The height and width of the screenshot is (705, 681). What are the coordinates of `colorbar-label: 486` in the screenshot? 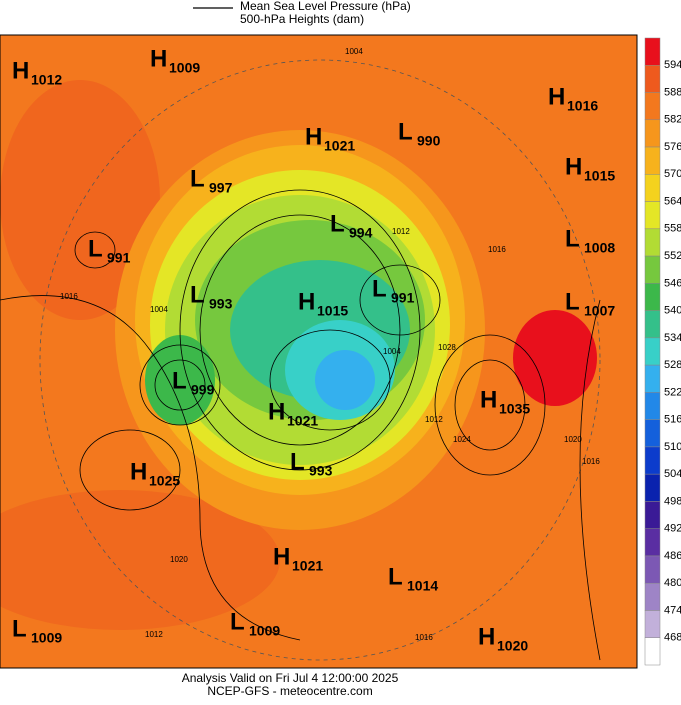 It's located at (672, 556).